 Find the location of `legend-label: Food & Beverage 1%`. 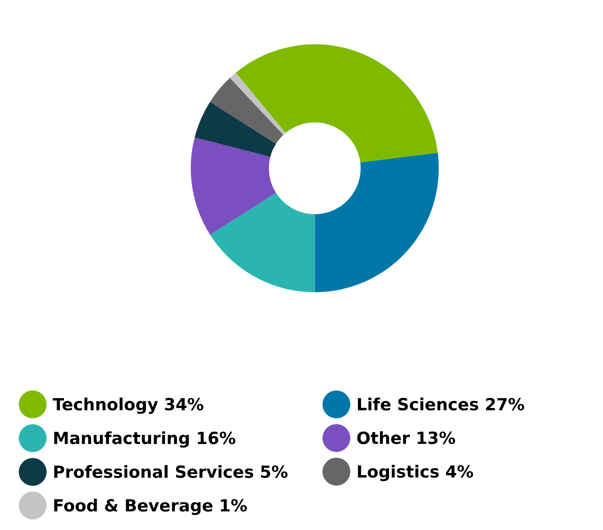

legend-label: Food & Beverage 1% is located at coordinates (150, 506).